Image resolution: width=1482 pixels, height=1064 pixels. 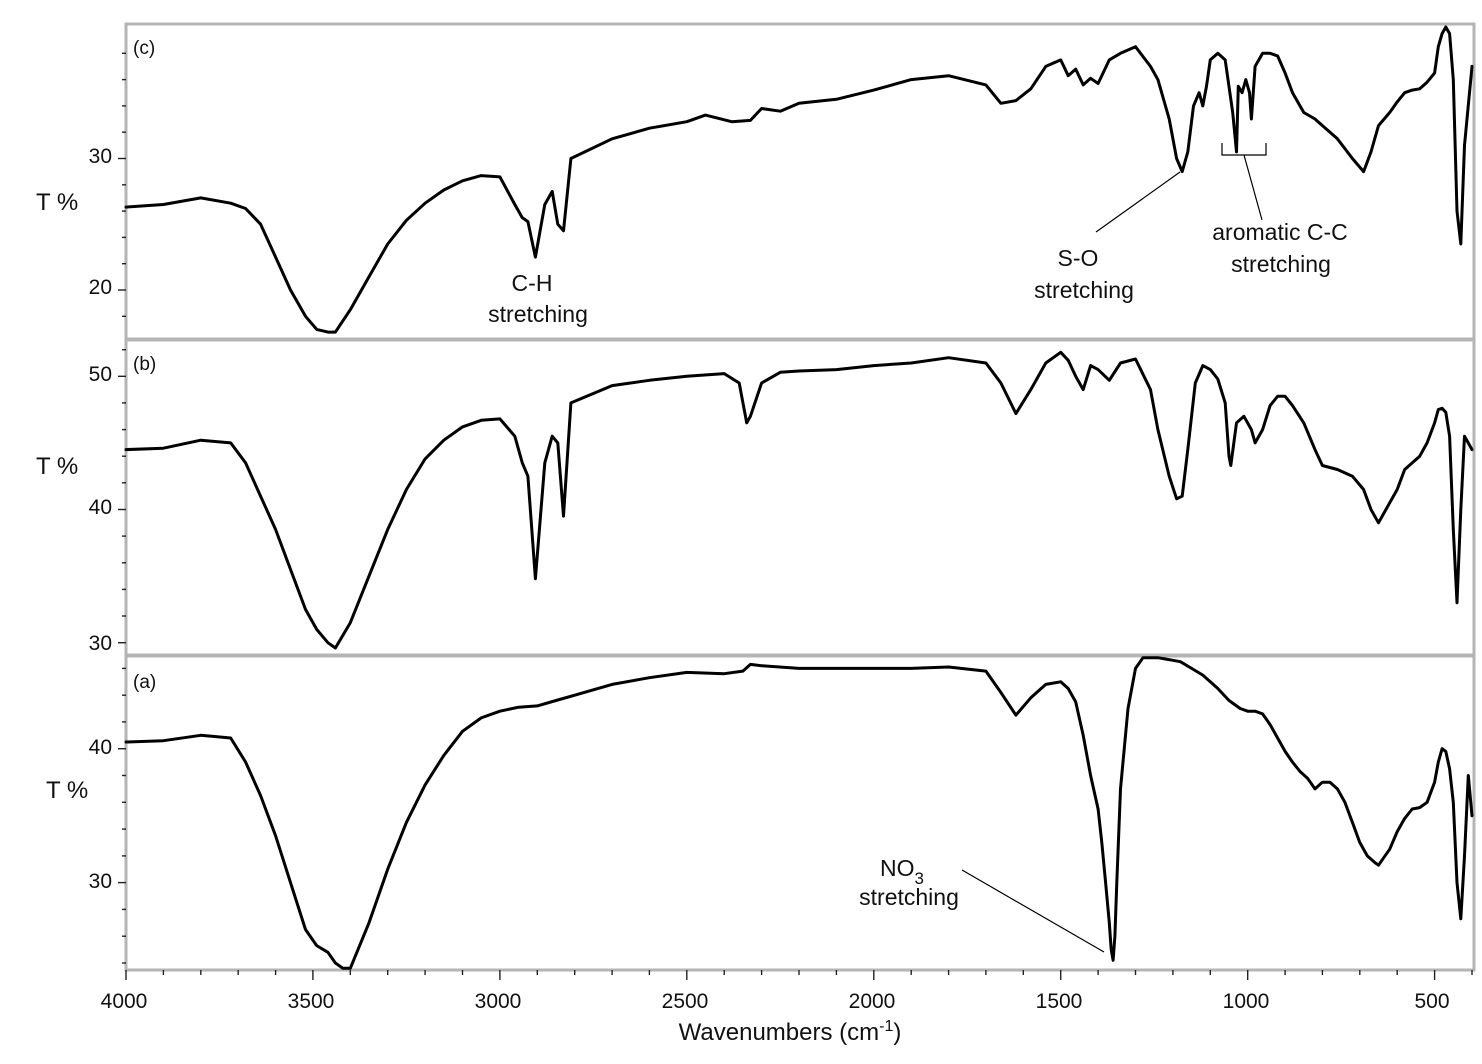 What do you see at coordinates (67, 790) in the screenshot?
I see `y-axis-title-a: T %` at bounding box center [67, 790].